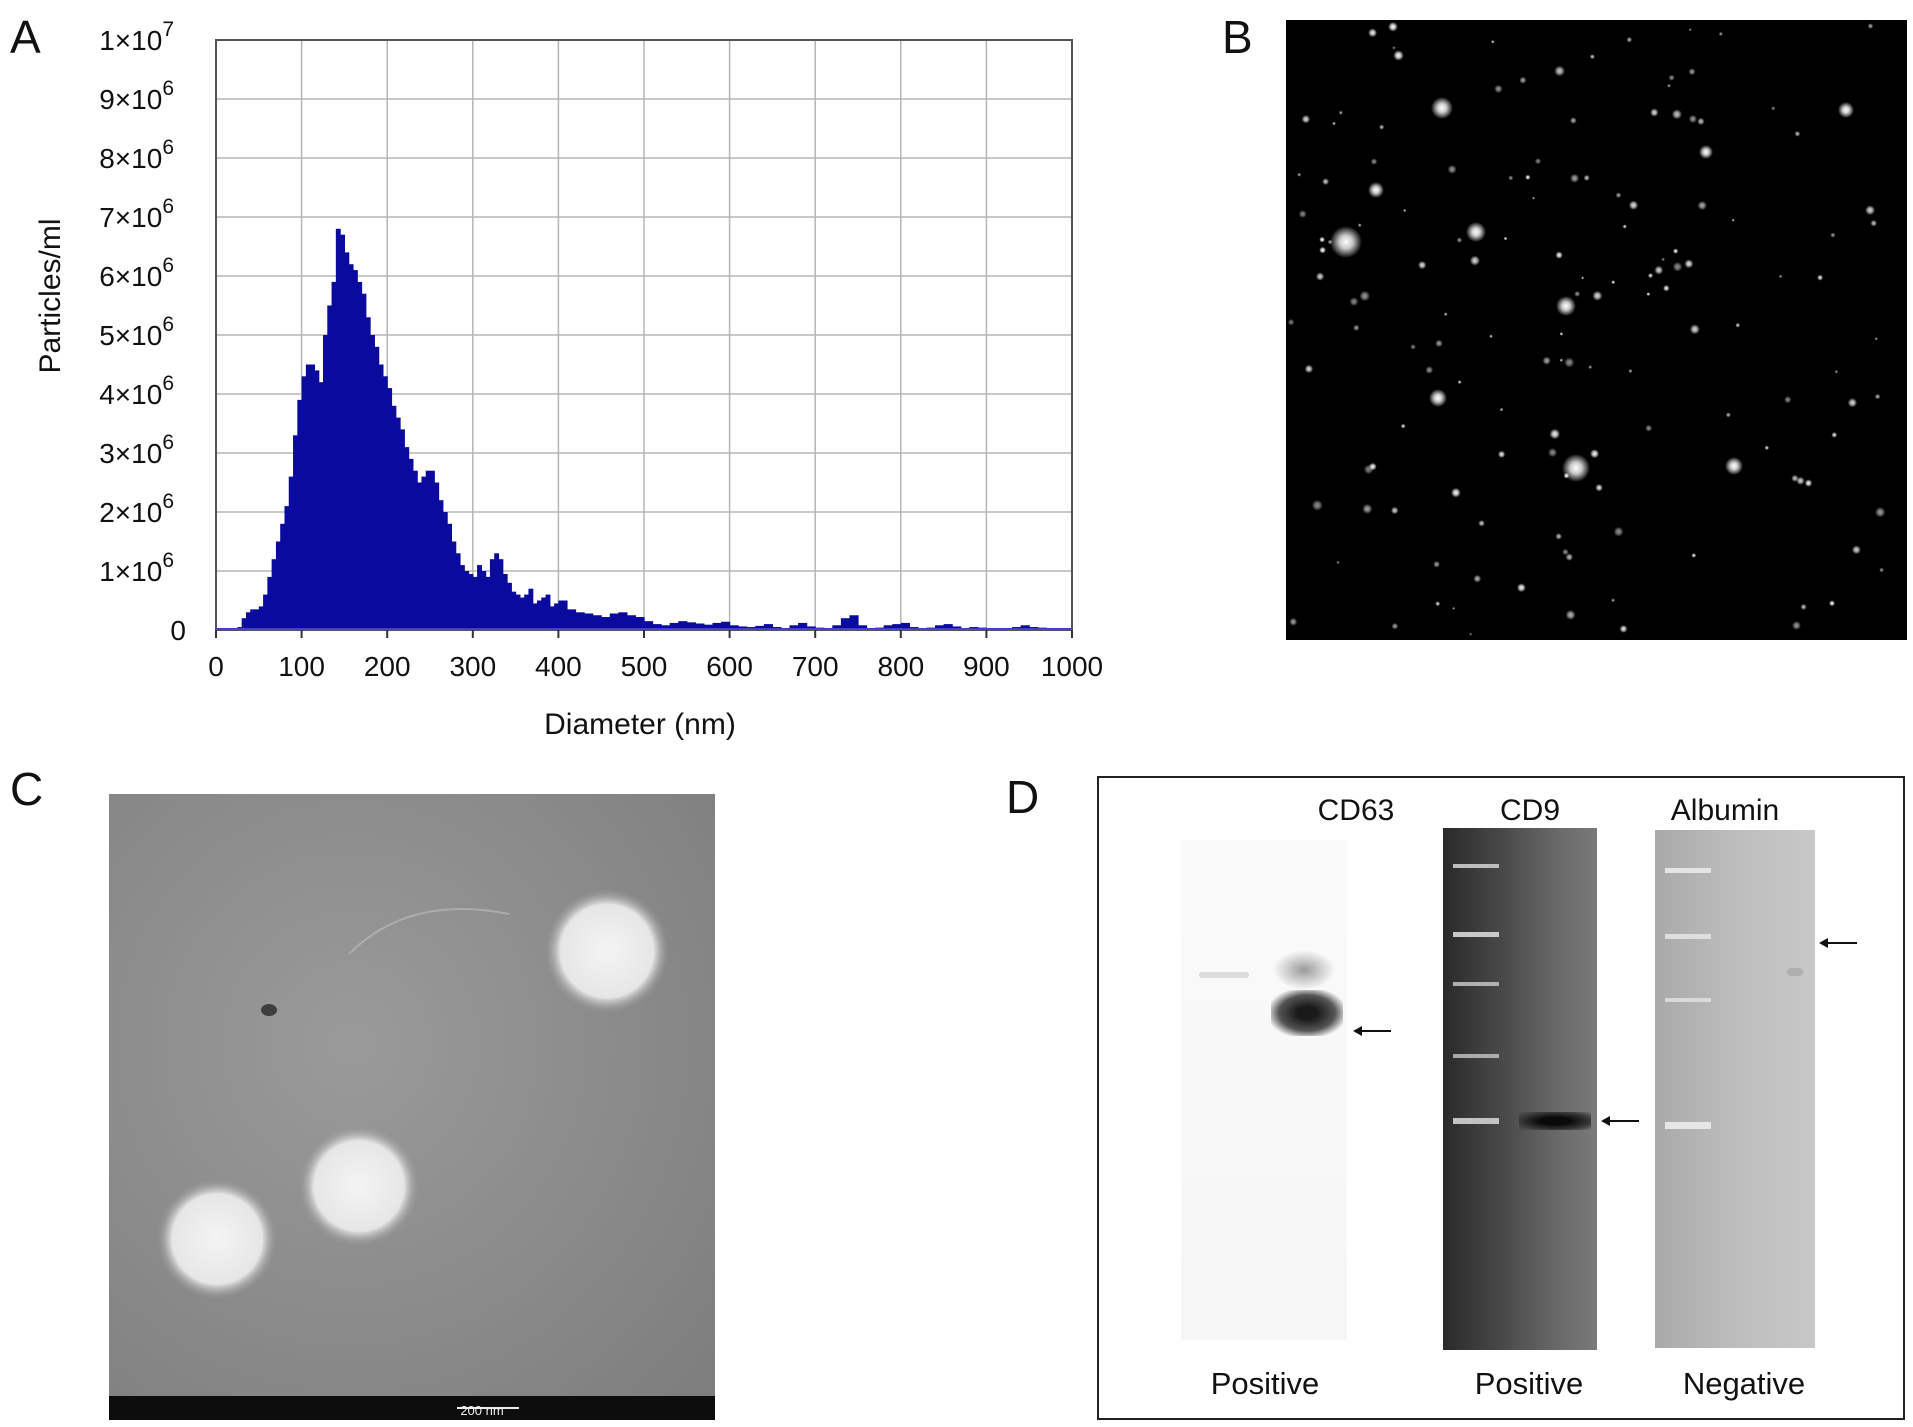  What do you see at coordinates (429, 931) in the screenshot?
I see `tem-filament` at bounding box center [429, 931].